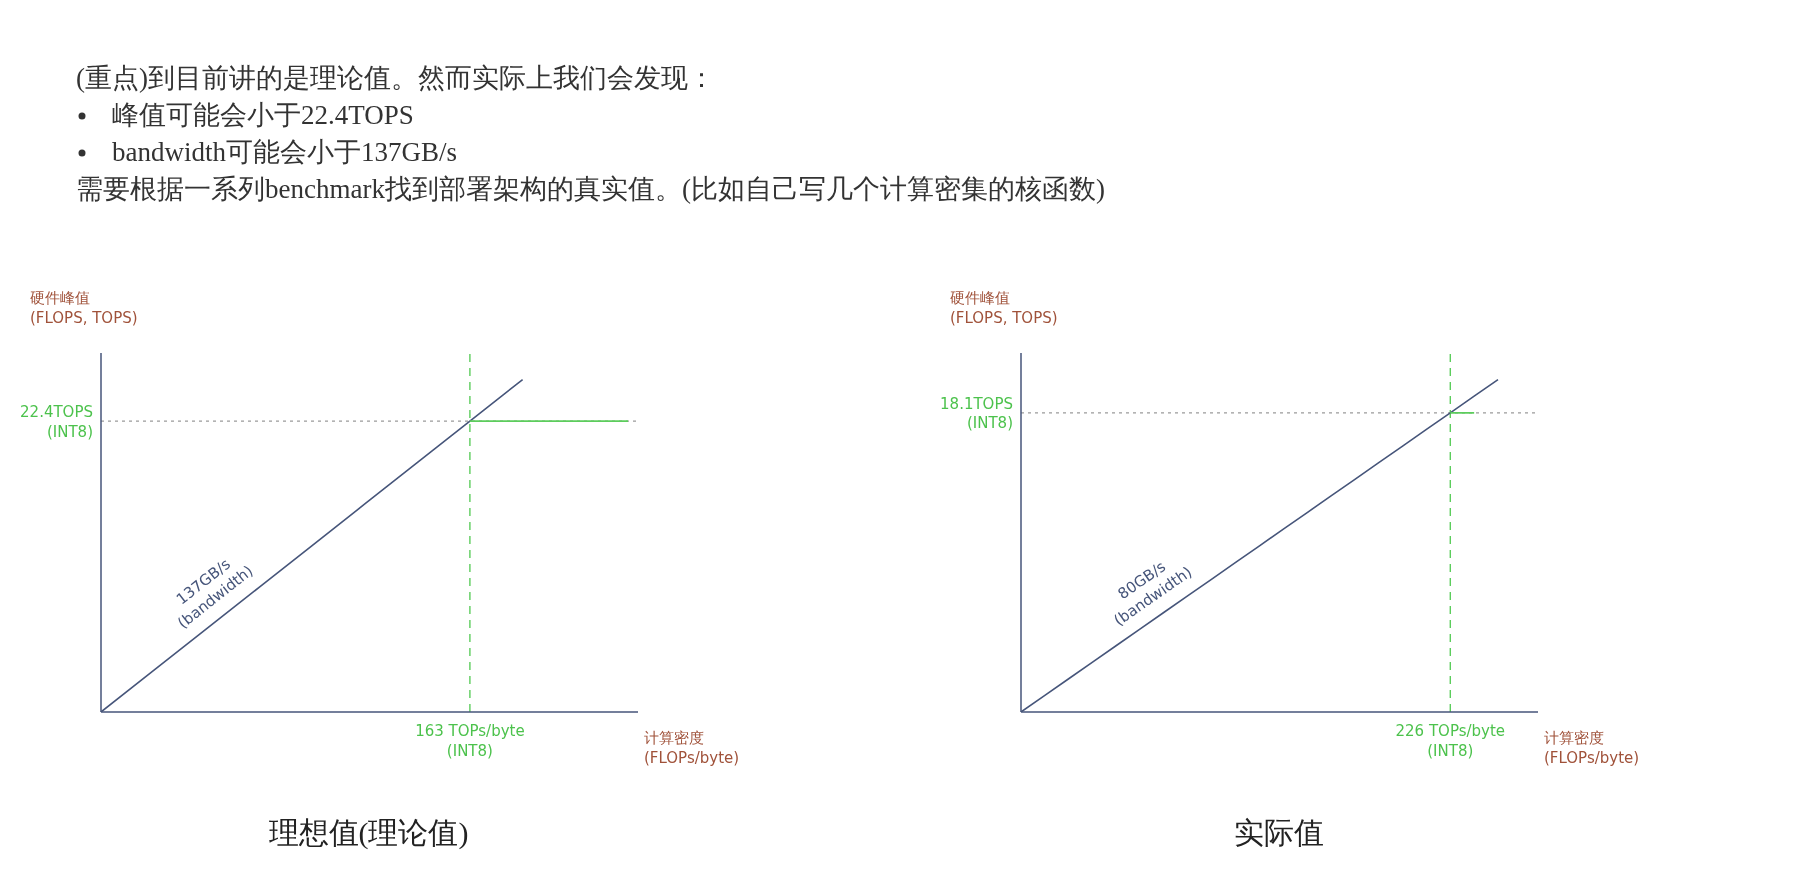 Image resolution: width=1814 pixels, height=892 pixels. Describe the element at coordinates (470, 741) in the screenshot. I see `text: 163 TOPs/byte (INT8)` at that location.